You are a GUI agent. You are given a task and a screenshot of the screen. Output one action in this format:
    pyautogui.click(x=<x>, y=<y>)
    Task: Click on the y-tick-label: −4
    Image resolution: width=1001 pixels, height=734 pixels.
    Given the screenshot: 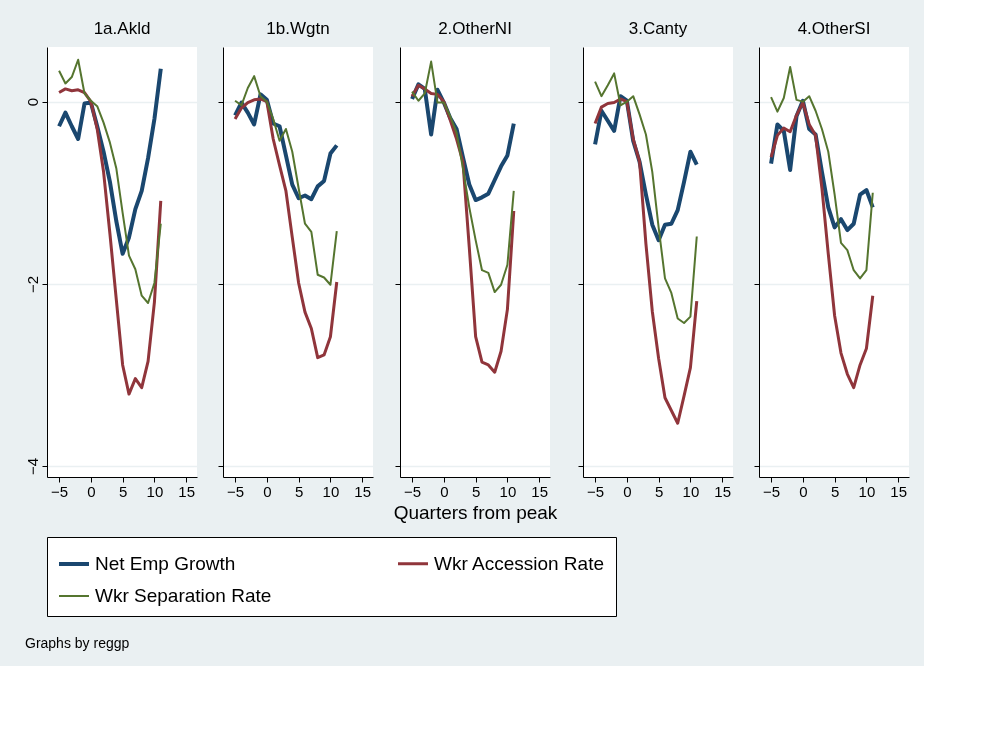 What is the action you would take?
    pyautogui.click(x=32, y=467)
    